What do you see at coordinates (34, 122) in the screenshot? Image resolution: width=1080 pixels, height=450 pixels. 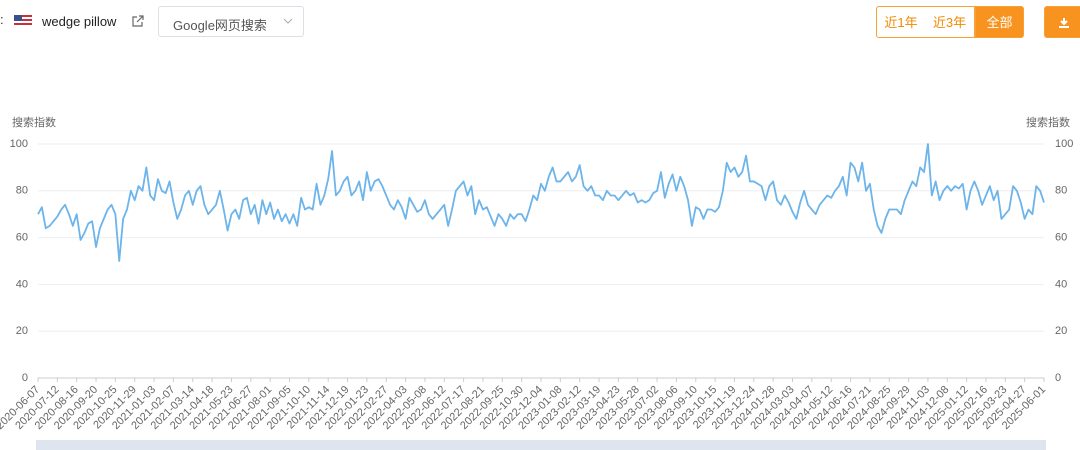 I see `y-axis-title: 搜索指数` at bounding box center [34, 122].